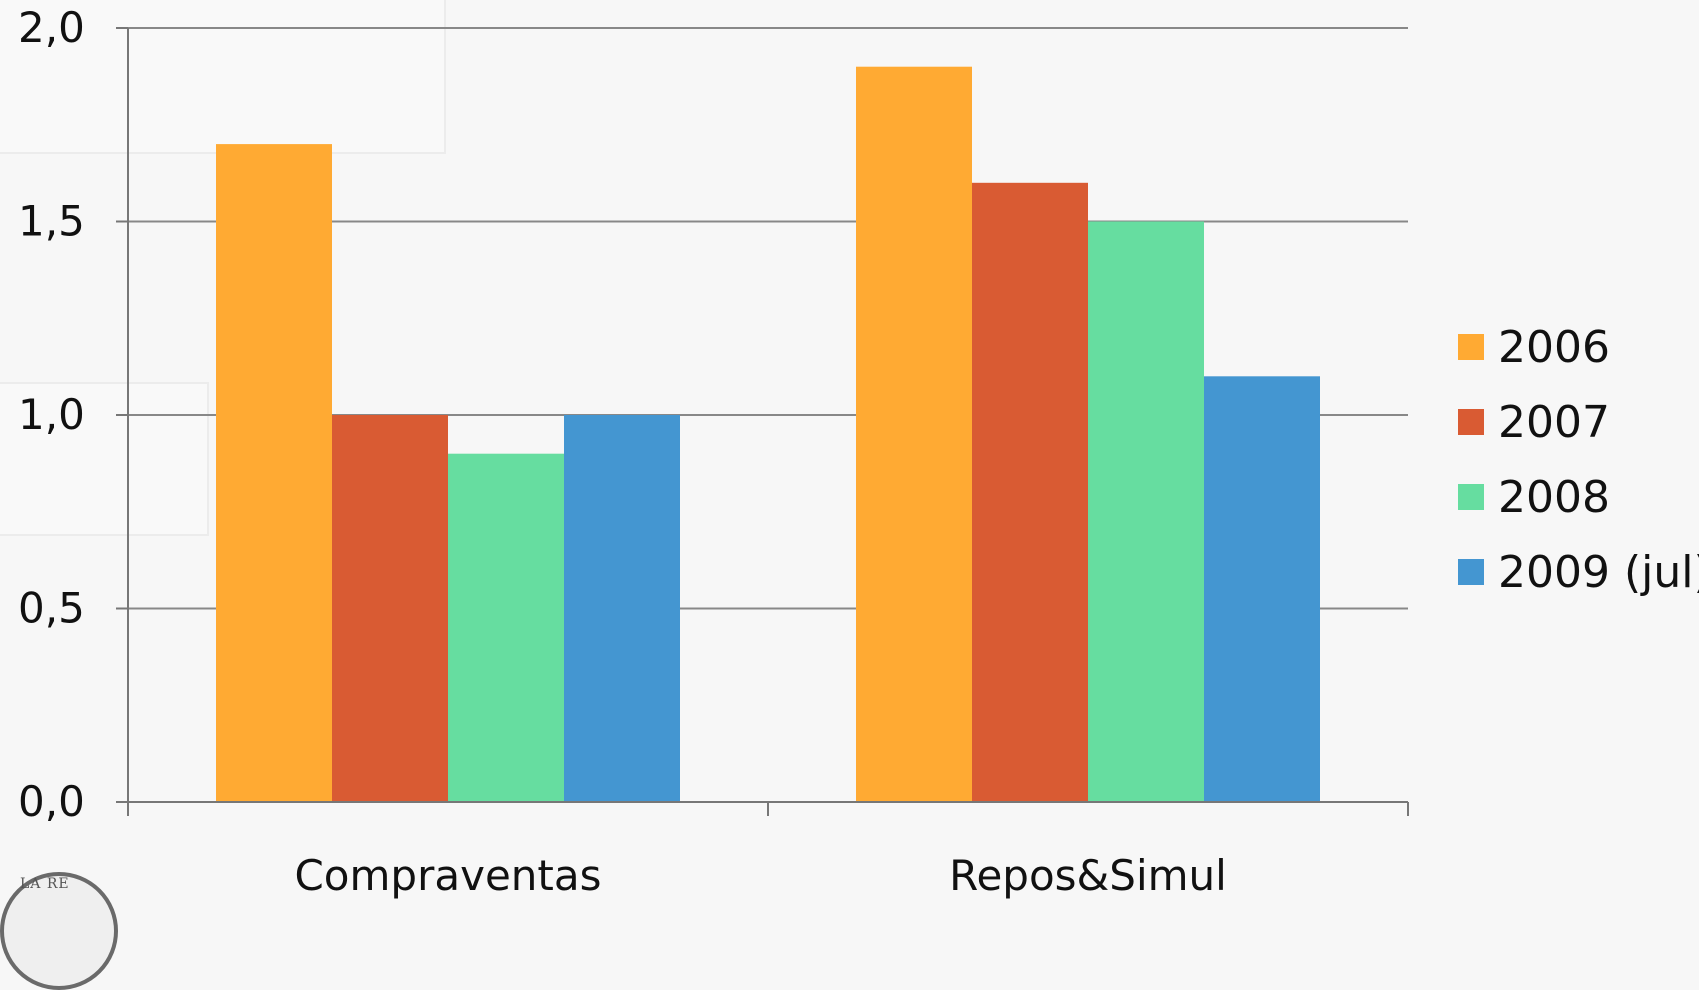  I want to click on y-tick-label: 1,0, so click(51, 414).